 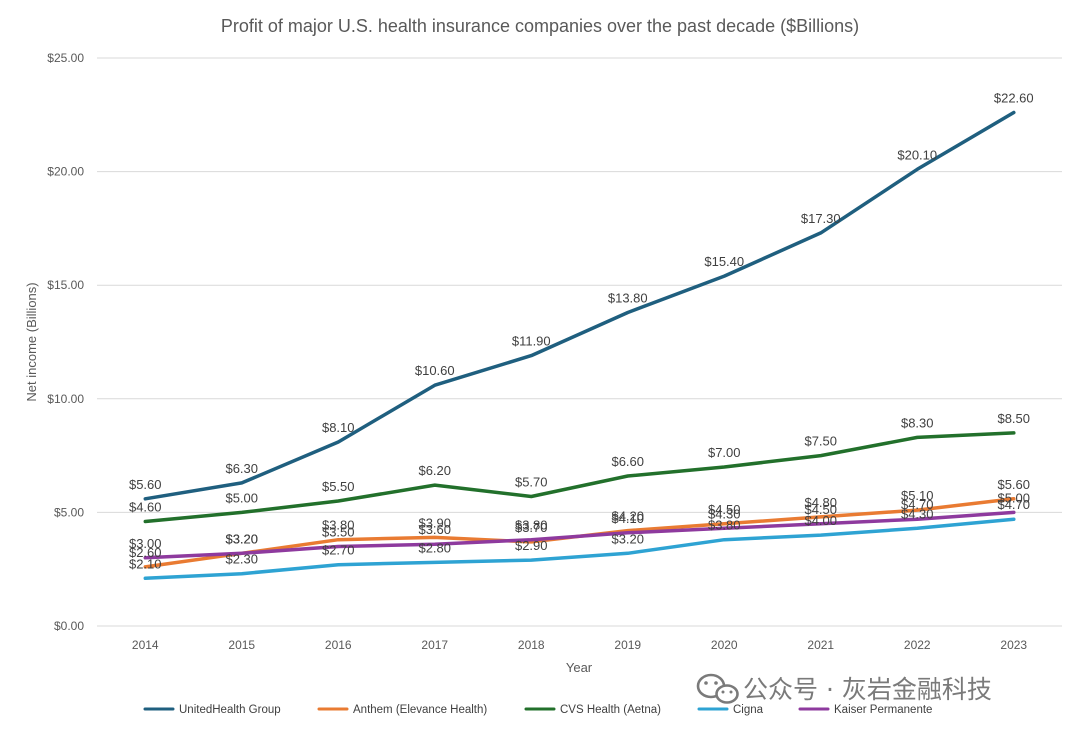 What do you see at coordinates (420, 710) in the screenshot?
I see `legend-label: Anthem (Elevance Health)` at bounding box center [420, 710].